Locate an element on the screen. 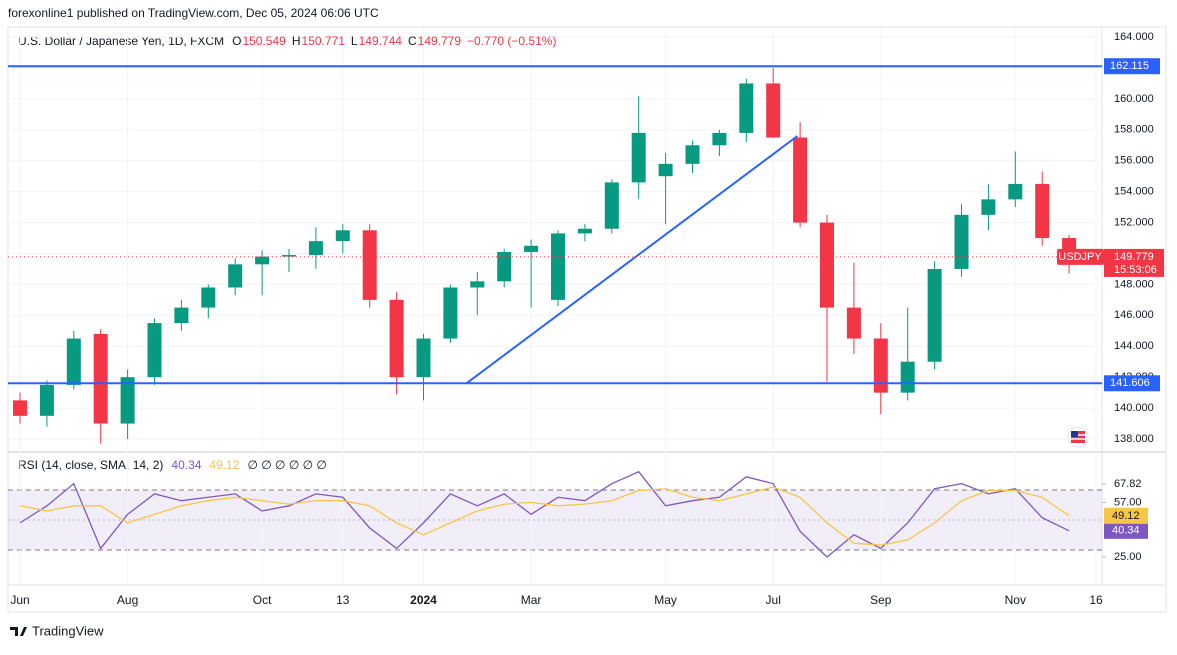 The image size is (1177, 655). rsi-tick-label: 25.00 is located at coordinates (1128, 557).